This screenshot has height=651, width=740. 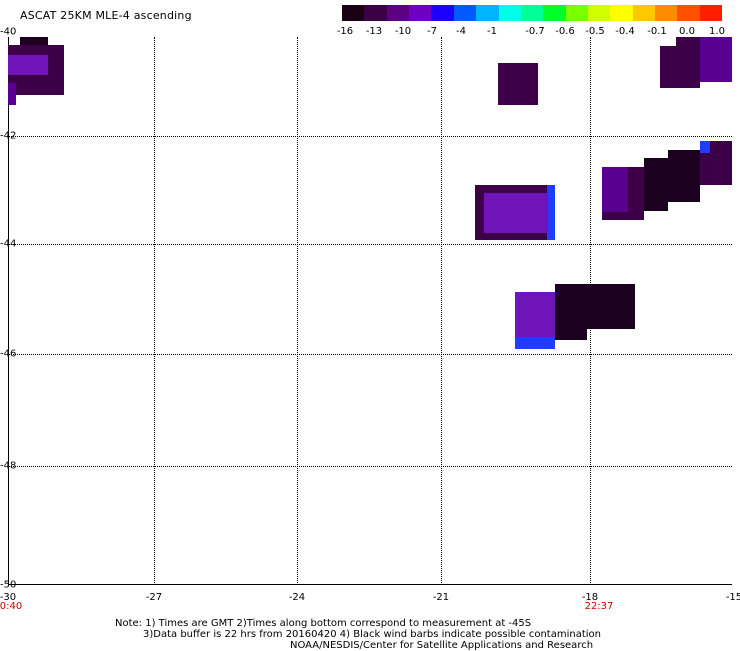 I want to click on time-label-left: 0:40, so click(x=11, y=606).